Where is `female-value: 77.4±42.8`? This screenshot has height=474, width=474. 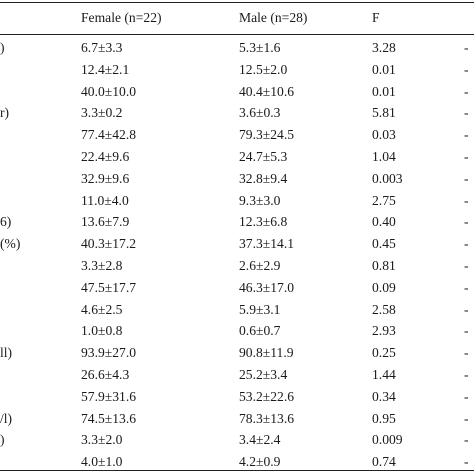
female-value: 77.4±42.8 is located at coordinates (109, 135).